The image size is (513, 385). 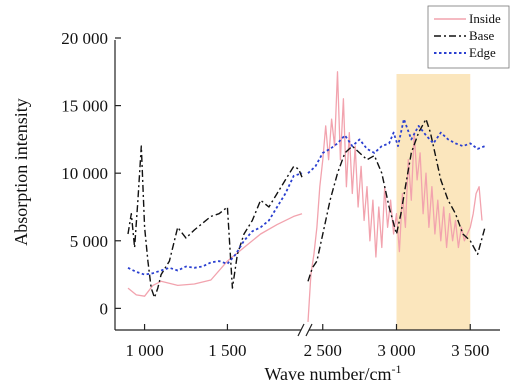 What do you see at coordinates (485, 18) in the screenshot?
I see `legend-label-inside: Inside` at bounding box center [485, 18].